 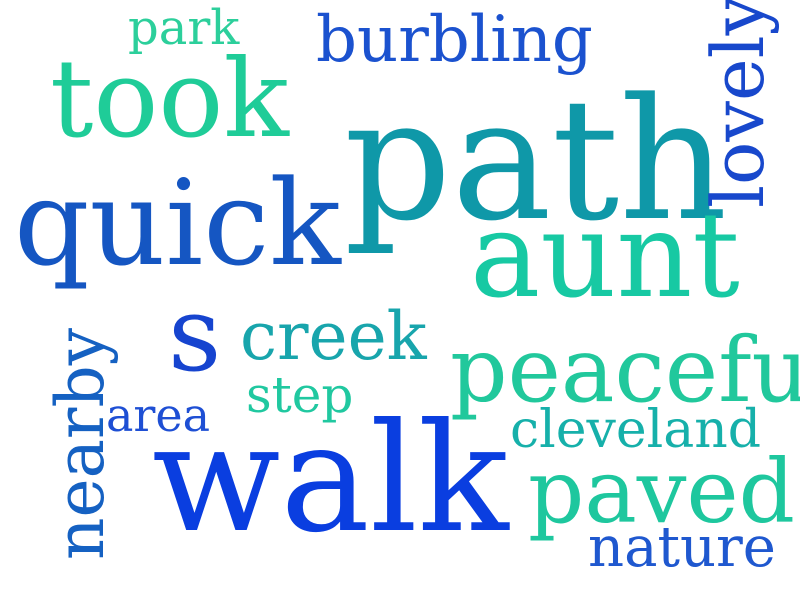 What do you see at coordinates (738, 104) in the screenshot?
I see `word-lovely: lovely` at bounding box center [738, 104].